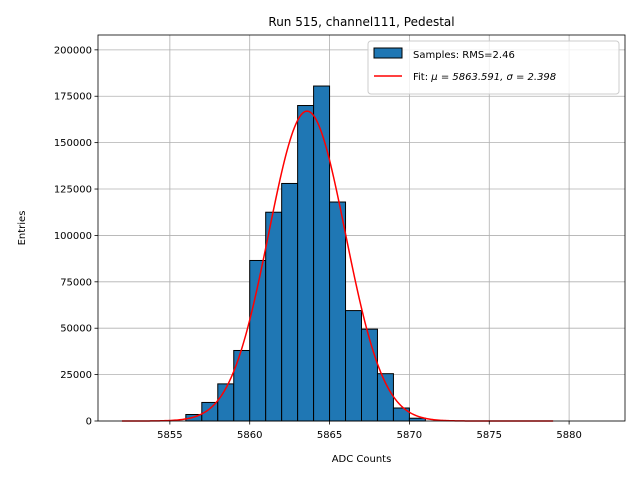 The height and width of the screenshot is (480, 640). I want to click on legend-samples-swatch, so click(388, 53).